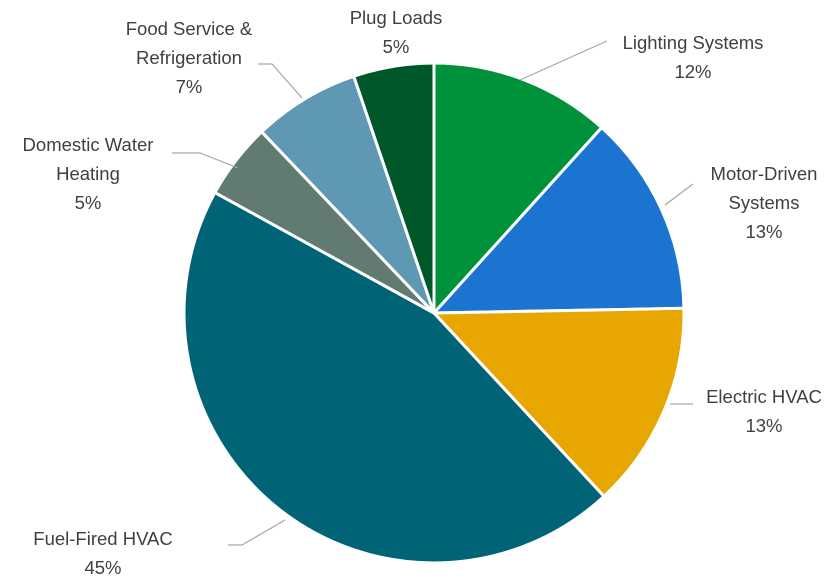 The width and height of the screenshot is (839, 579). Describe the element at coordinates (679, 194) in the screenshot. I see `leader-line-motor-driven-systems` at that location.